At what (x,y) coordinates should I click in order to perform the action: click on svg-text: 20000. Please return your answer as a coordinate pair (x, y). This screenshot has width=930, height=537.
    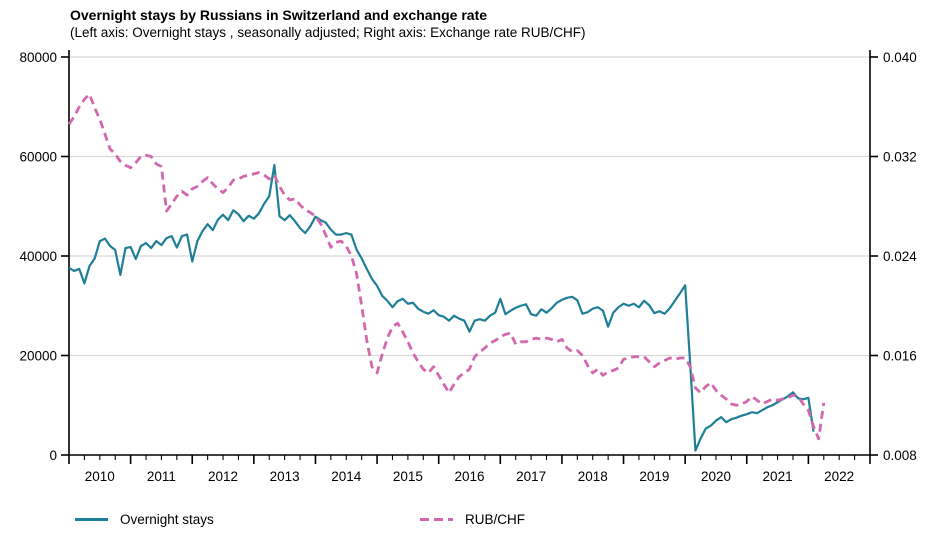
    Looking at the image, I should click on (38, 355).